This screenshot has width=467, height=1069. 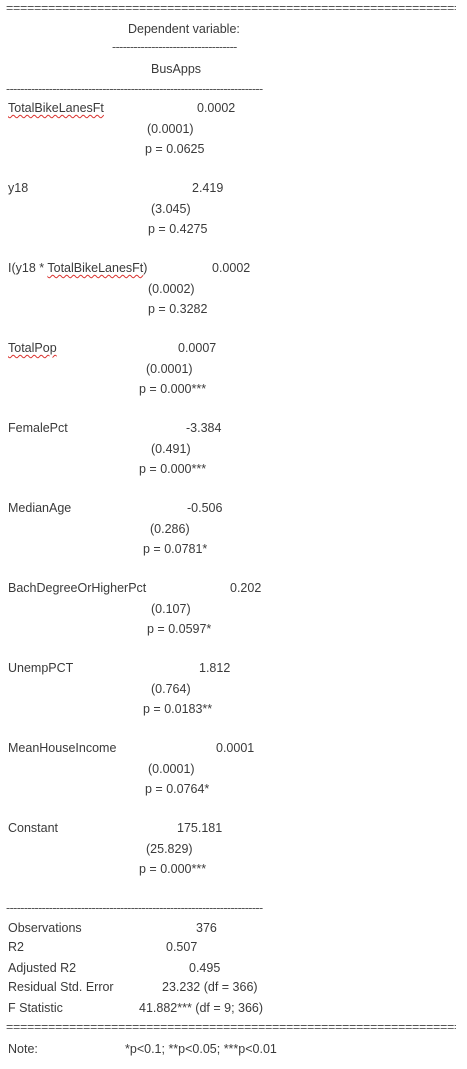 What do you see at coordinates (178, 309) in the screenshot?
I see `p-value: p = 0.3282` at bounding box center [178, 309].